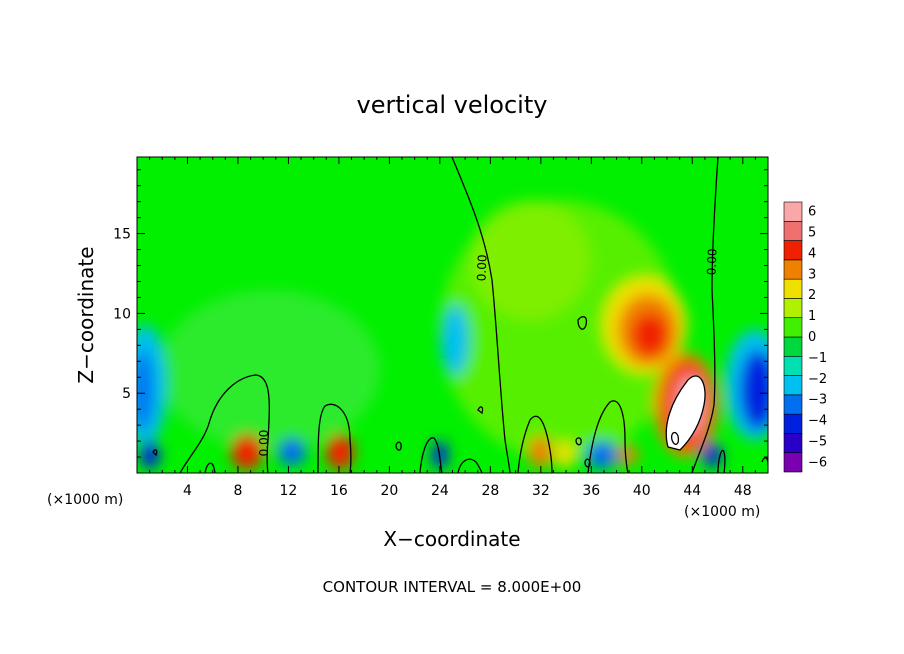  What do you see at coordinates (805, 337) in the screenshot?
I see `colorbar: −6 −5 −4 −3 −2 −1 0 1 2 3 4 5 6` at bounding box center [805, 337].